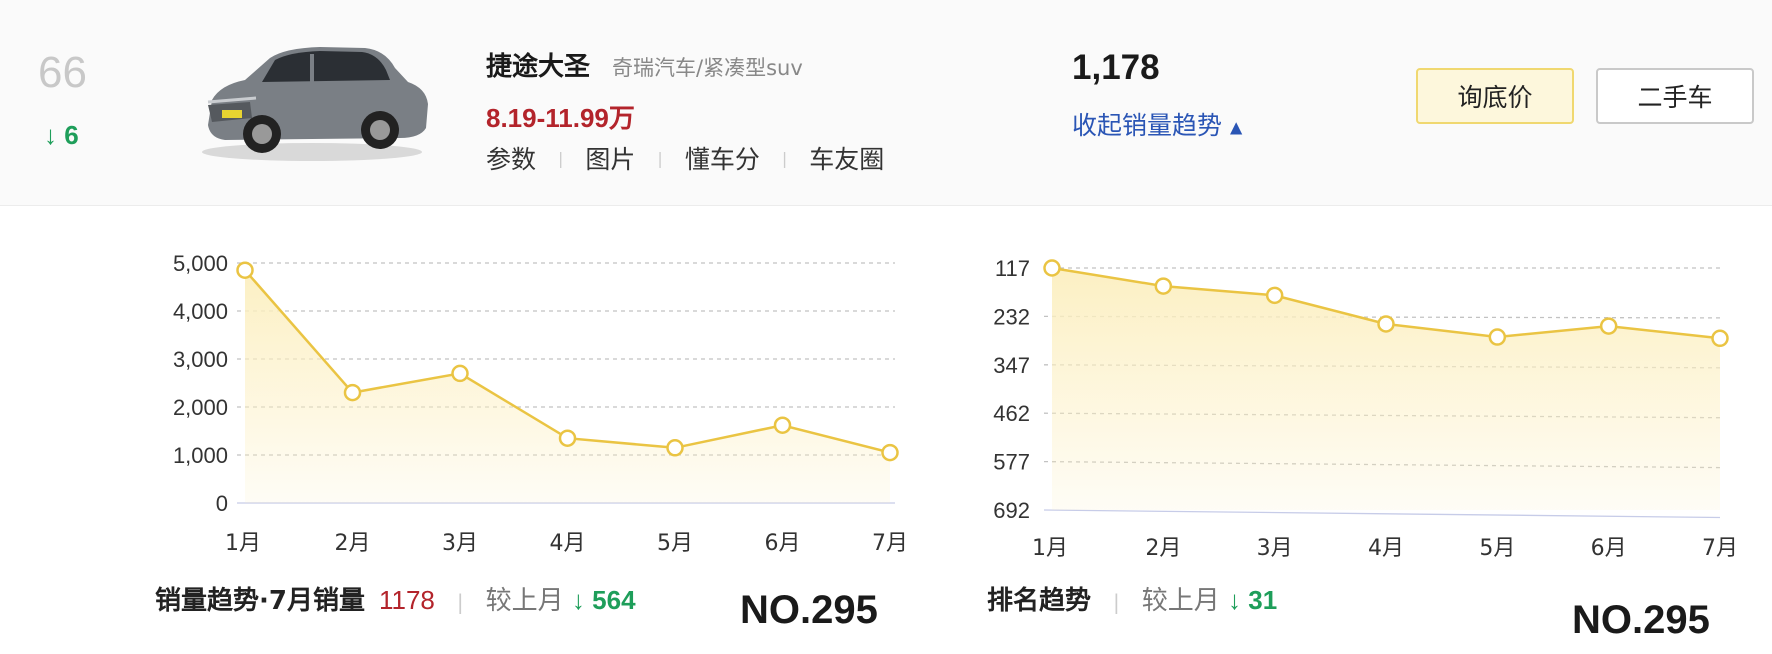 The height and width of the screenshot is (654, 1772). What do you see at coordinates (200, 359) in the screenshot?
I see `y-tick-label: 3,000` at bounding box center [200, 359].